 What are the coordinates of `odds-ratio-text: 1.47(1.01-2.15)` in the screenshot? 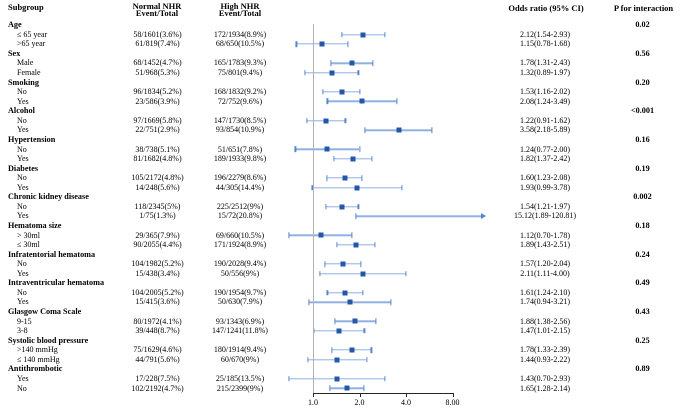 It's located at (545, 331).